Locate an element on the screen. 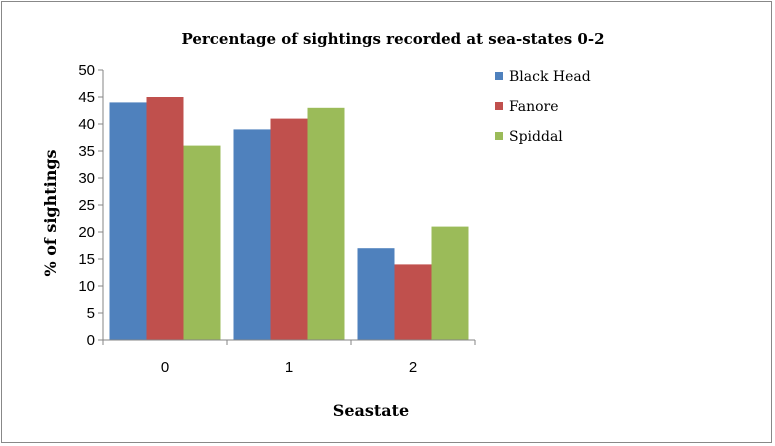 This screenshot has width=775, height=446. y-tick-label: 5 is located at coordinates (91, 313).